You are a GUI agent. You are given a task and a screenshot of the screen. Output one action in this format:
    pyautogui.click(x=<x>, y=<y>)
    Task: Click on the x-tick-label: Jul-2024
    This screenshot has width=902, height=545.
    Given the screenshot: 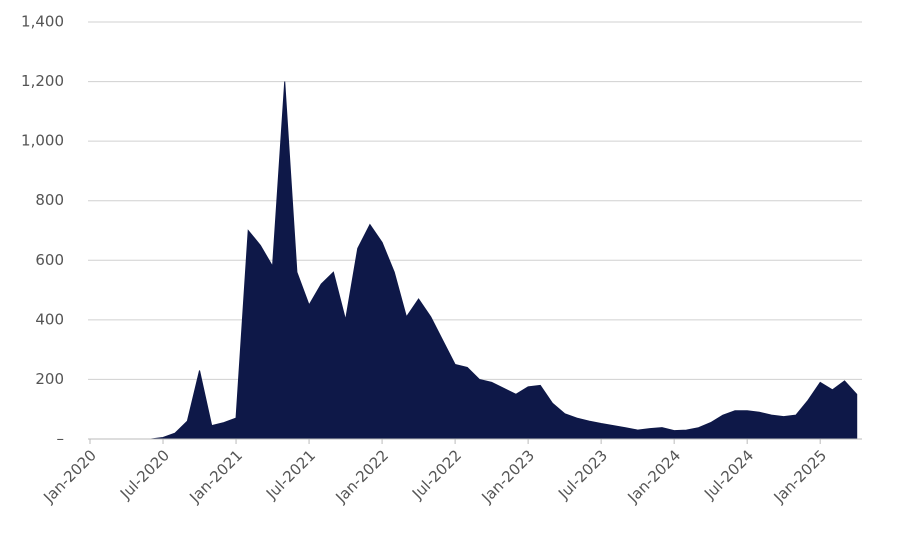 What is the action you would take?
    pyautogui.click(x=728, y=474)
    